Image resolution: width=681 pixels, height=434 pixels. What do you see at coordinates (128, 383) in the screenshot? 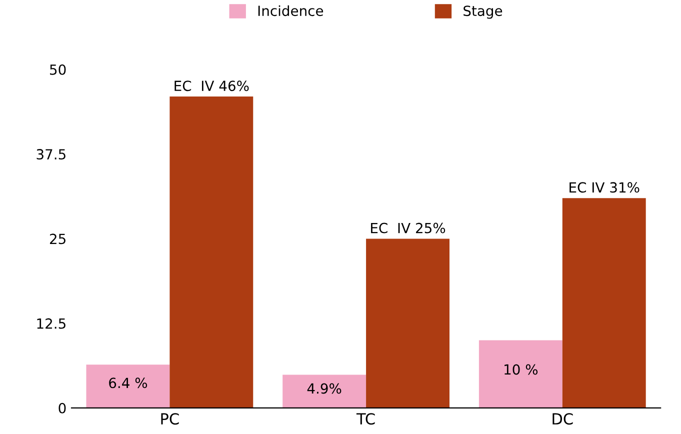
I see `data-label: 6.4 %` at bounding box center [128, 383].